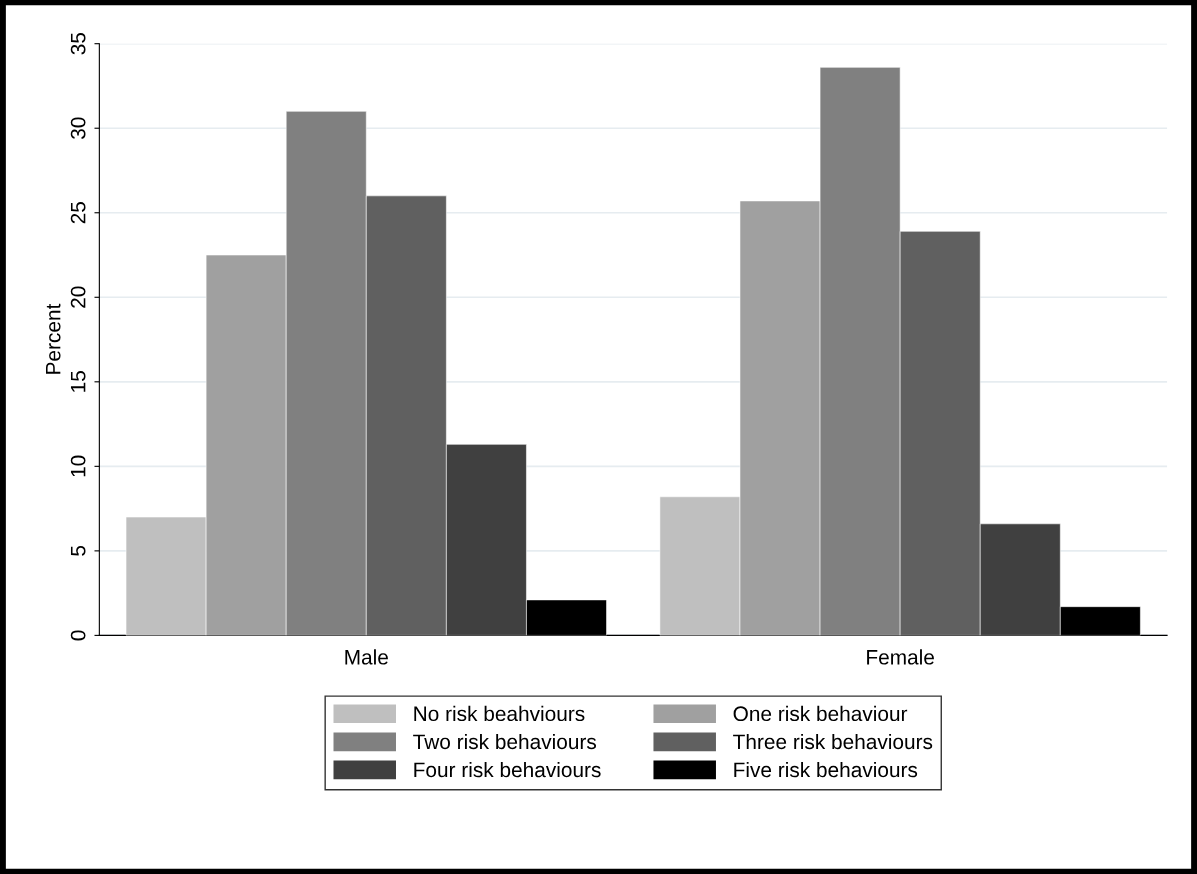 Image resolution: width=1197 pixels, height=874 pixels. Describe the element at coordinates (499, 713) in the screenshot. I see `legend-label: No risk beahviours` at that location.